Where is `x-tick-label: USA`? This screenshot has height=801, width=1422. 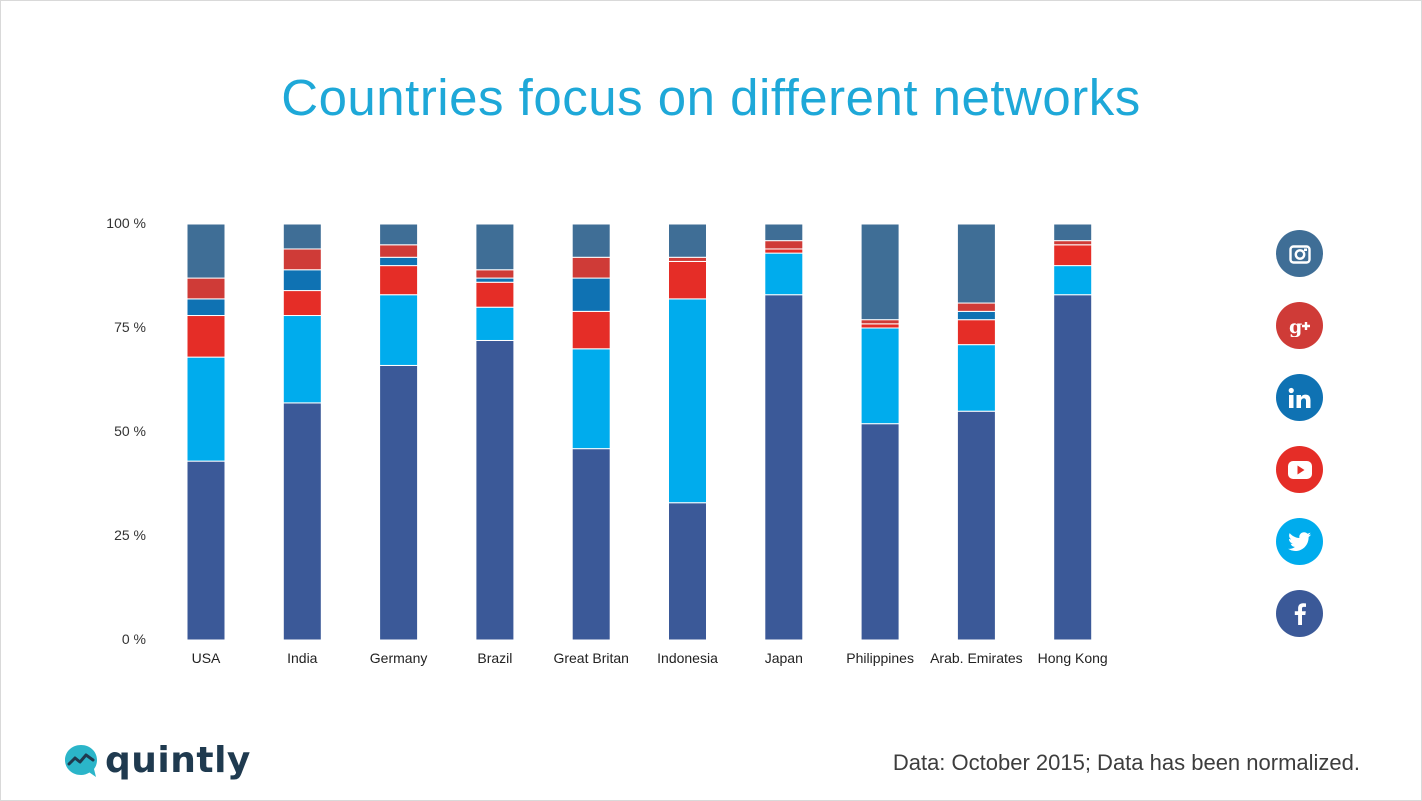 x-tick-label: USA is located at coordinates (206, 658).